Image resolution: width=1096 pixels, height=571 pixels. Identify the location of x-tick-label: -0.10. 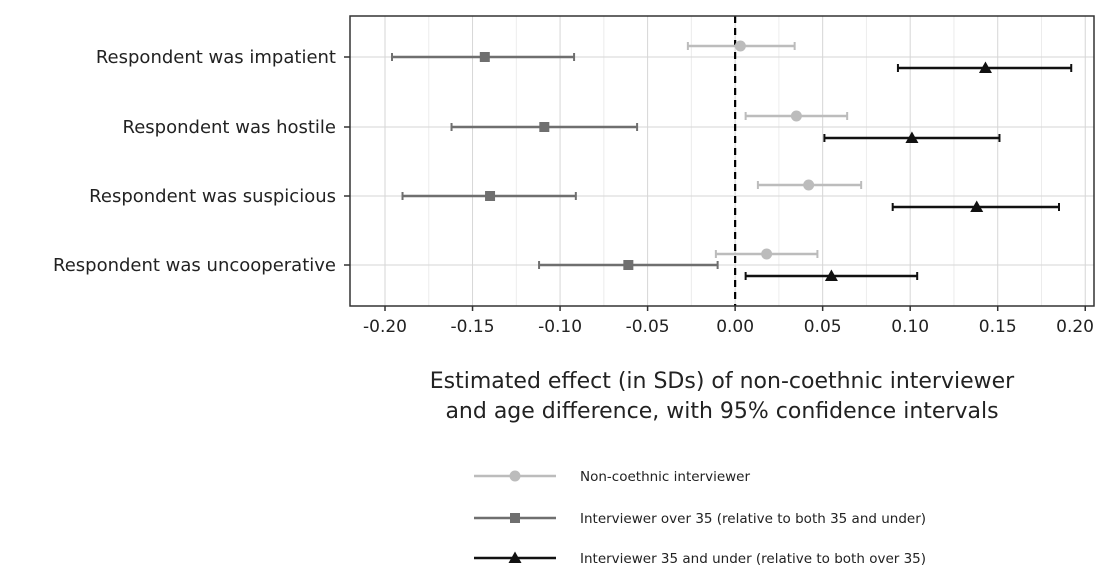
(560, 327).